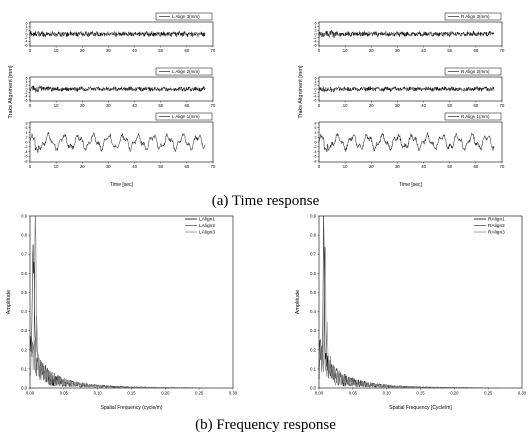 The height and width of the screenshot is (441, 531). I want to click on legend-label: RAlign3, so click(496, 233).